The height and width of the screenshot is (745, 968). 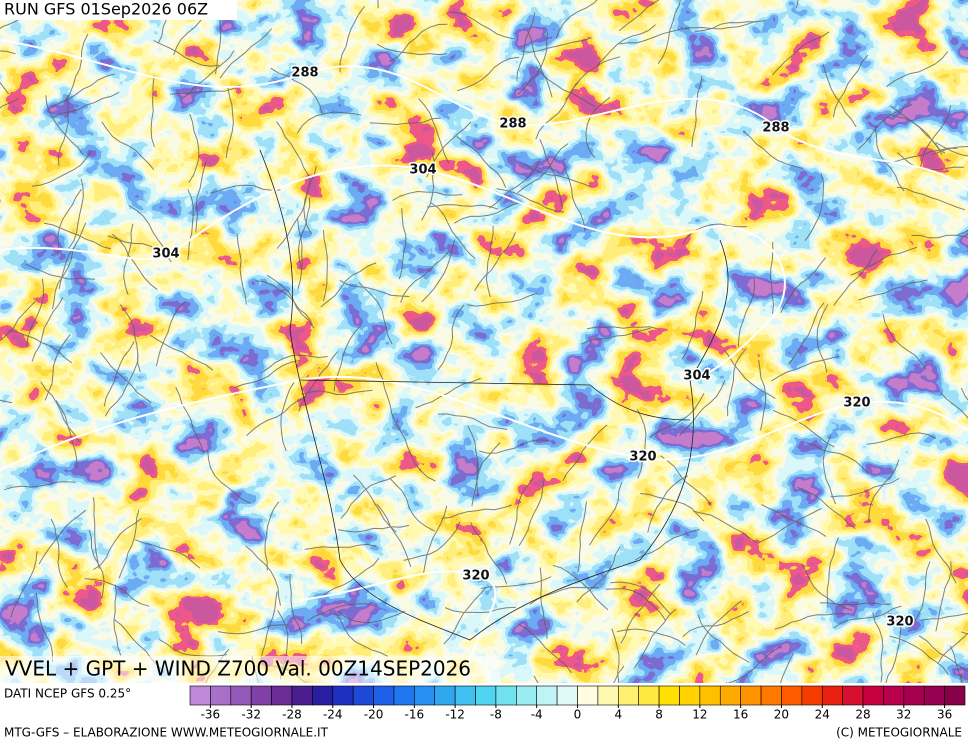 I want to click on colorbar-tick-label: -36, so click(x=211, y=715).